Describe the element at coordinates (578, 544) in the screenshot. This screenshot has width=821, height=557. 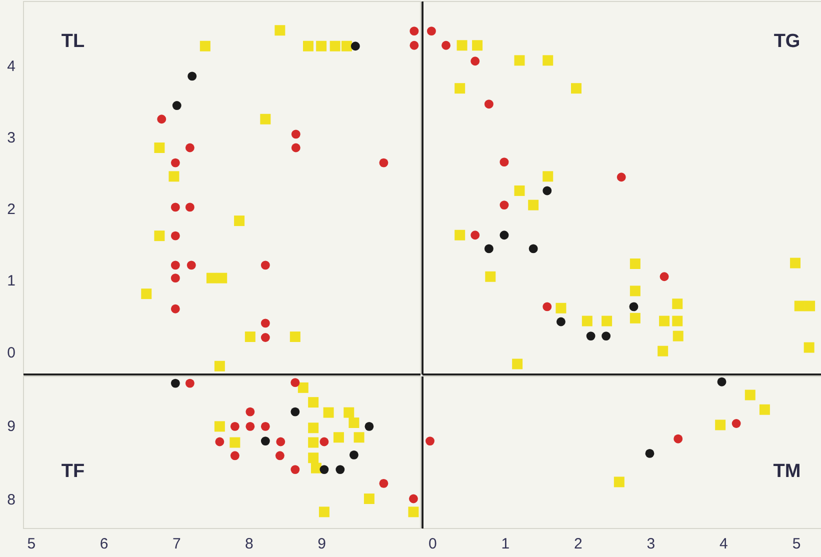
I see `x-tick-label: 2` at that location.